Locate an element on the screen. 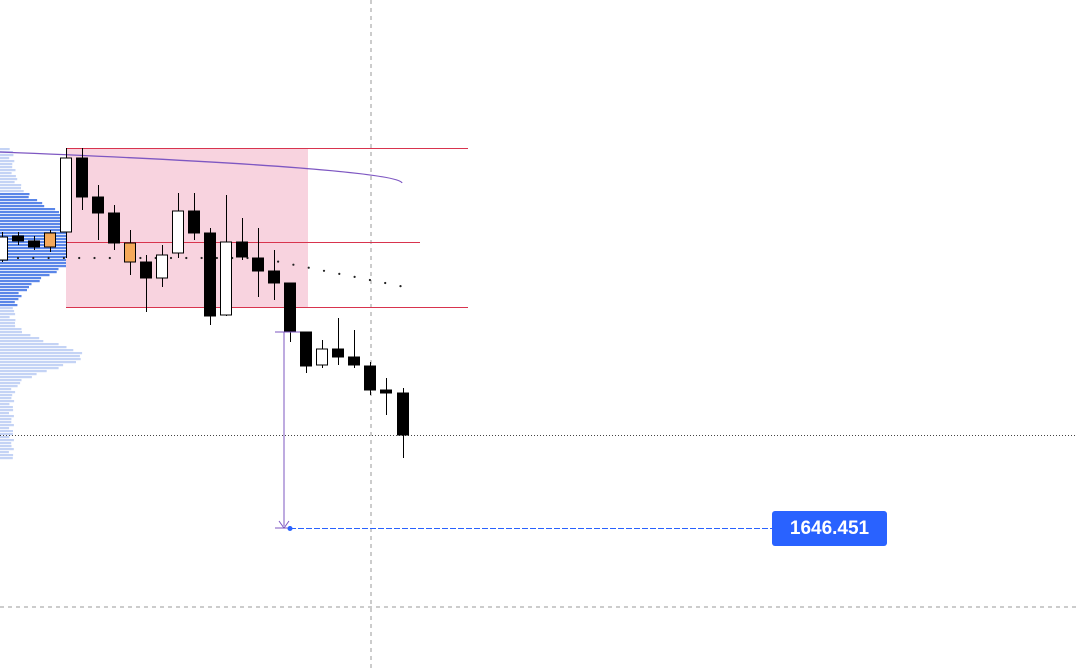 The image size is (1077, 671). measure-arrow is located at coordinates (284, 524).